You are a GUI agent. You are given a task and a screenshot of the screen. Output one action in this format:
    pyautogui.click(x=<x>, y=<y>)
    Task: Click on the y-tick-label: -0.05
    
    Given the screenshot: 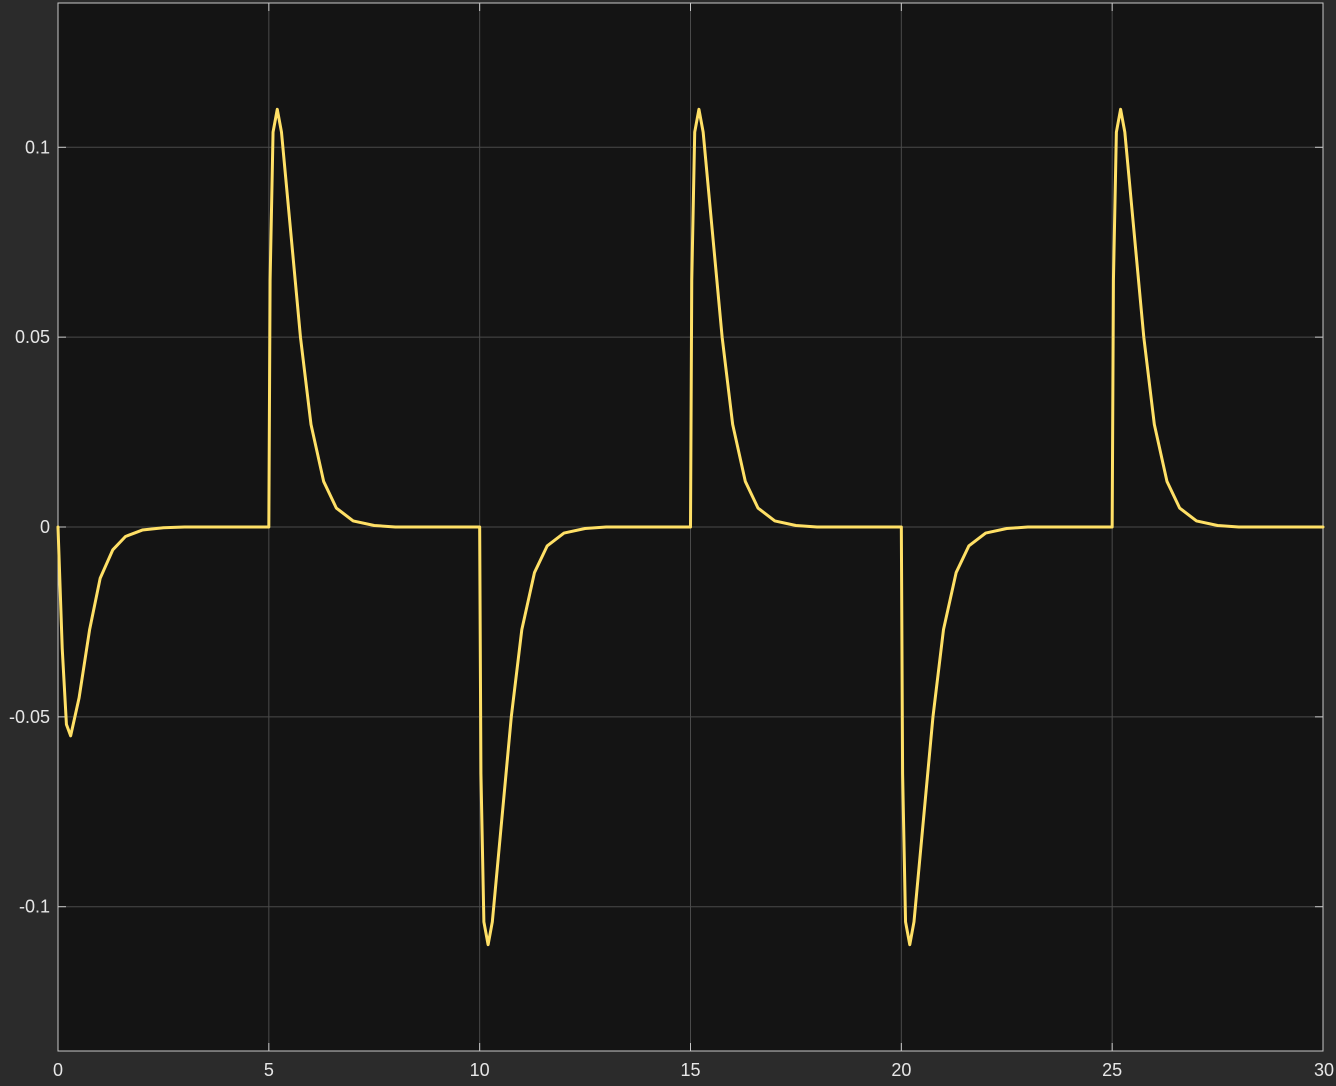 What is the action you would take?
    pyautogui.click(x=29, y=717)
    